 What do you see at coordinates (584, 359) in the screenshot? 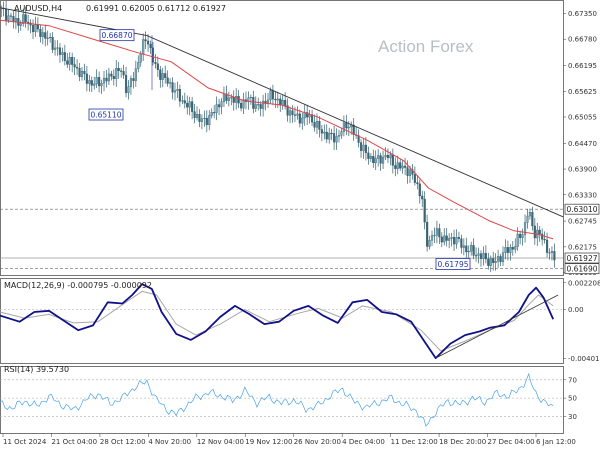
I see `macd-axis-label: -0.004012` at bounding box center [584, 359].